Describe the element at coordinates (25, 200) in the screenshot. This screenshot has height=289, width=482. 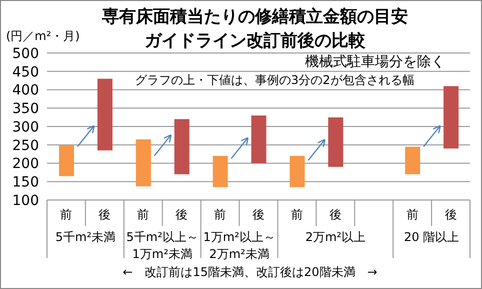
I see `y-tick-label: 100` at that location.